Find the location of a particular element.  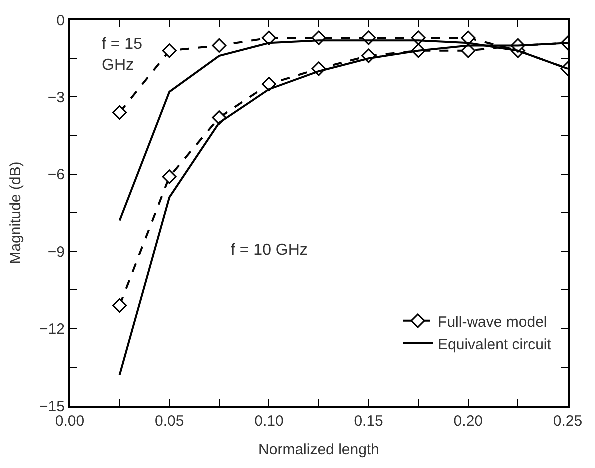

x-tick-label: 0.25 is located at coordinates (568, 421).